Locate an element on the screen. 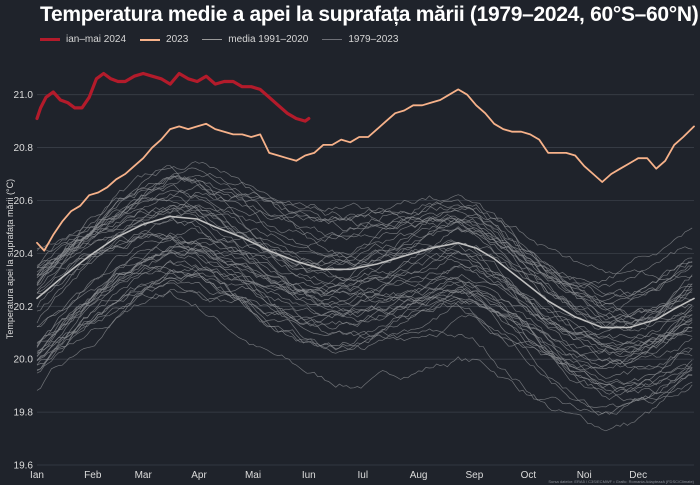 This screenshot has width=700, height=485. x-tick-label: Feb is located at coordinates (93, 475).